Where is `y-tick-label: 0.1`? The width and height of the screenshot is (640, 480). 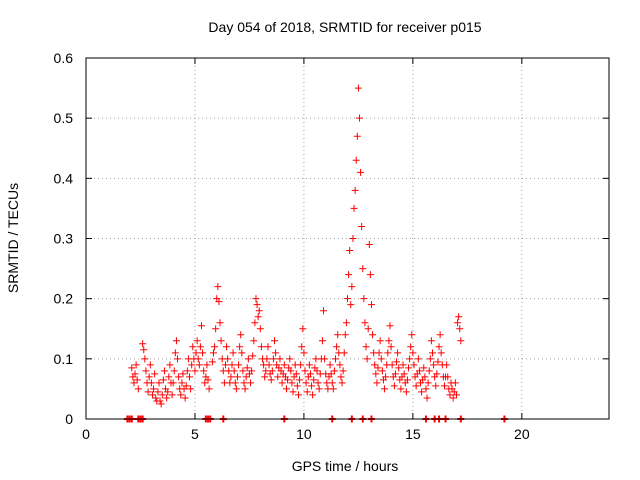 y-tick-label: 0.1 is located at coordinates (64, 359).